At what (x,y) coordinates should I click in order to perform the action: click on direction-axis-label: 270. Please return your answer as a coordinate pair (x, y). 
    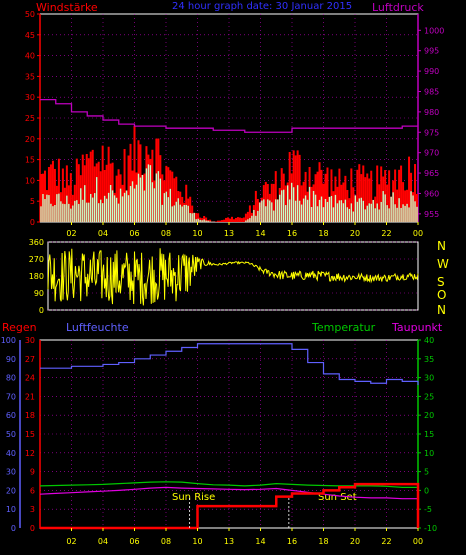
    Looking at the image, I should click on (36, 259).